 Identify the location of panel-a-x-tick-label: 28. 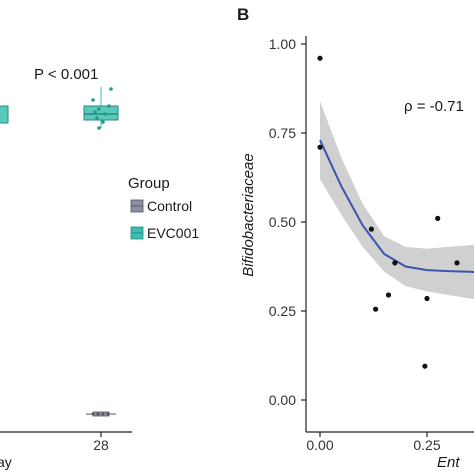
(101, 445).